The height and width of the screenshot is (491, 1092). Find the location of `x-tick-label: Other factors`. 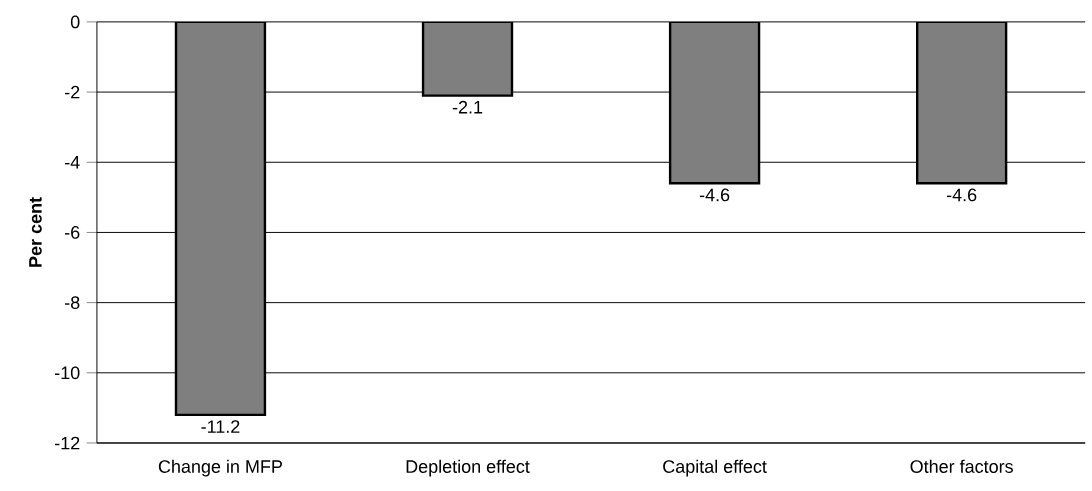

x-tick-label: Other factors is located at coordinates (961, 466).